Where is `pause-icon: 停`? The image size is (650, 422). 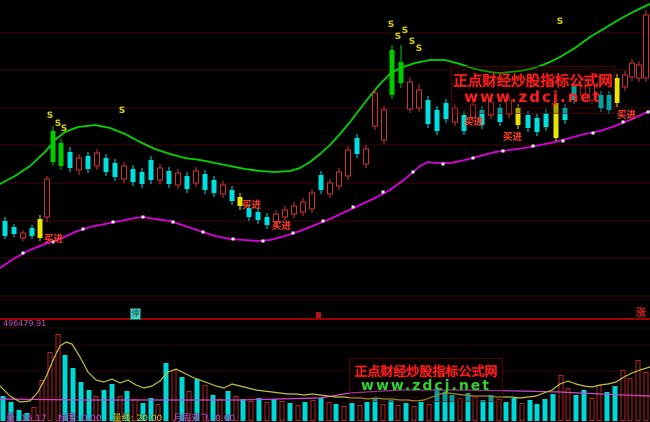 pause-icon: 停 is located at coordinates (135, 314).